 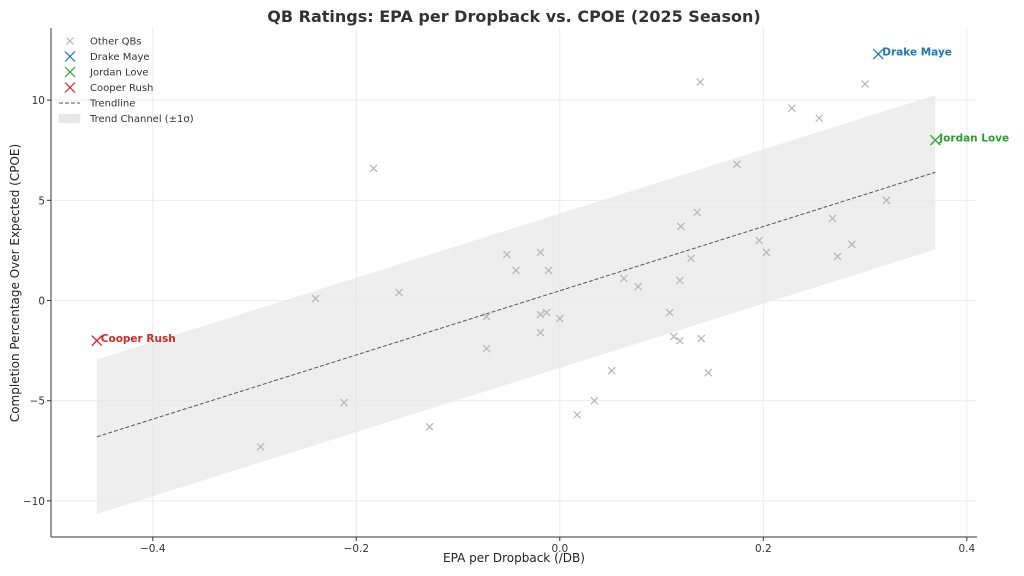 What do you see at coordinates (153, 549) in the screenshot?
I see `x-tick-label: −0.4` at bounding box center [153, 549].